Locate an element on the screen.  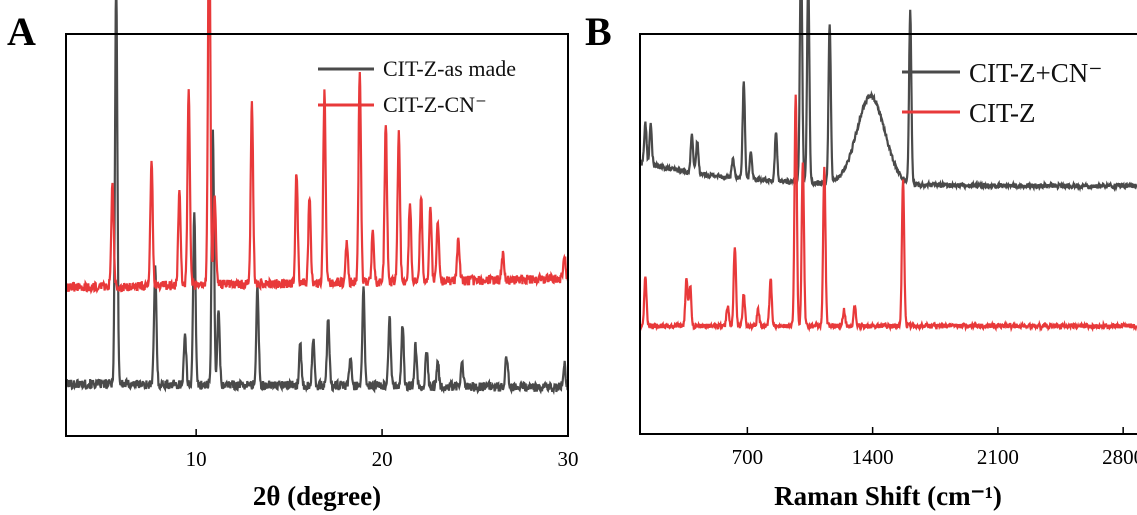
legend-label-cit-z-cn: CIT-Z+CN⁻ is located at coordinates (1035, 73).